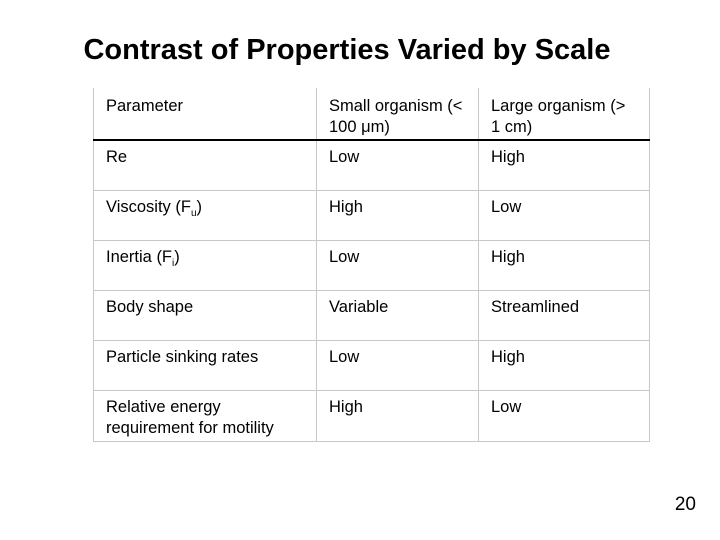 The width and height of the screenshot is (720, 540). What do you see at coordinates (205, 114) in the screenshot?
I see `header-parameter: Parameter` at bounding box center [205, 114].